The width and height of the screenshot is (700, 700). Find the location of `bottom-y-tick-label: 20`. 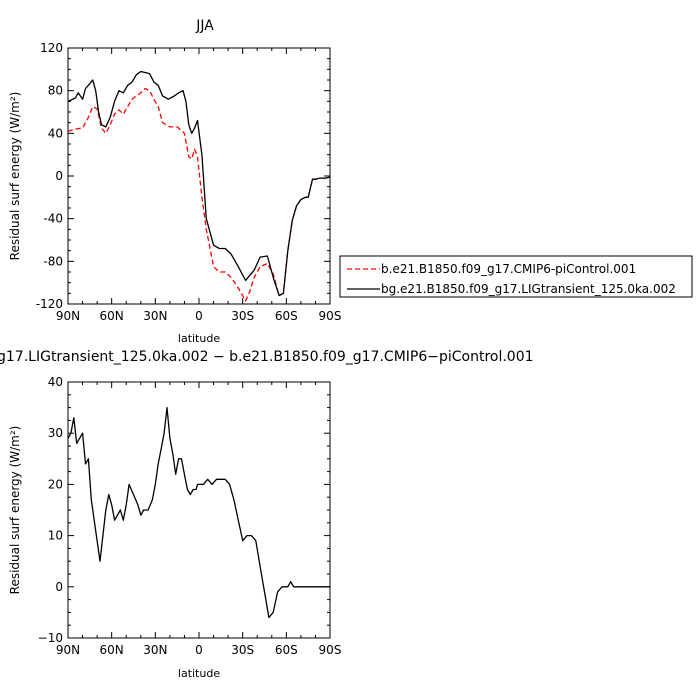

bottom-y-tick-label: 20 is located at coordinates (55, 484).